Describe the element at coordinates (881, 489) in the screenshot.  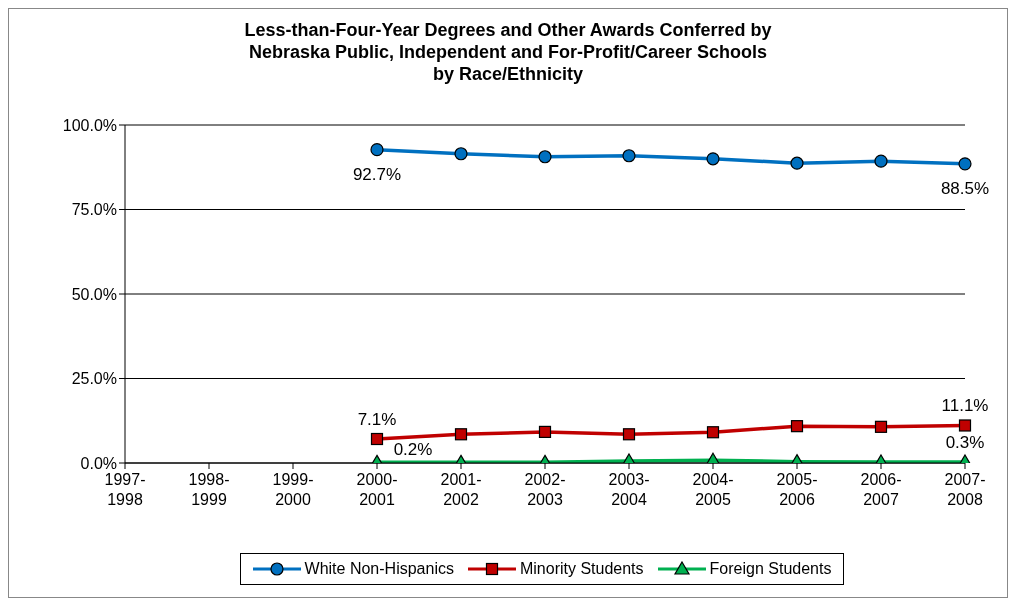
I see `x-tick-label: 2006- 2007` at that location.